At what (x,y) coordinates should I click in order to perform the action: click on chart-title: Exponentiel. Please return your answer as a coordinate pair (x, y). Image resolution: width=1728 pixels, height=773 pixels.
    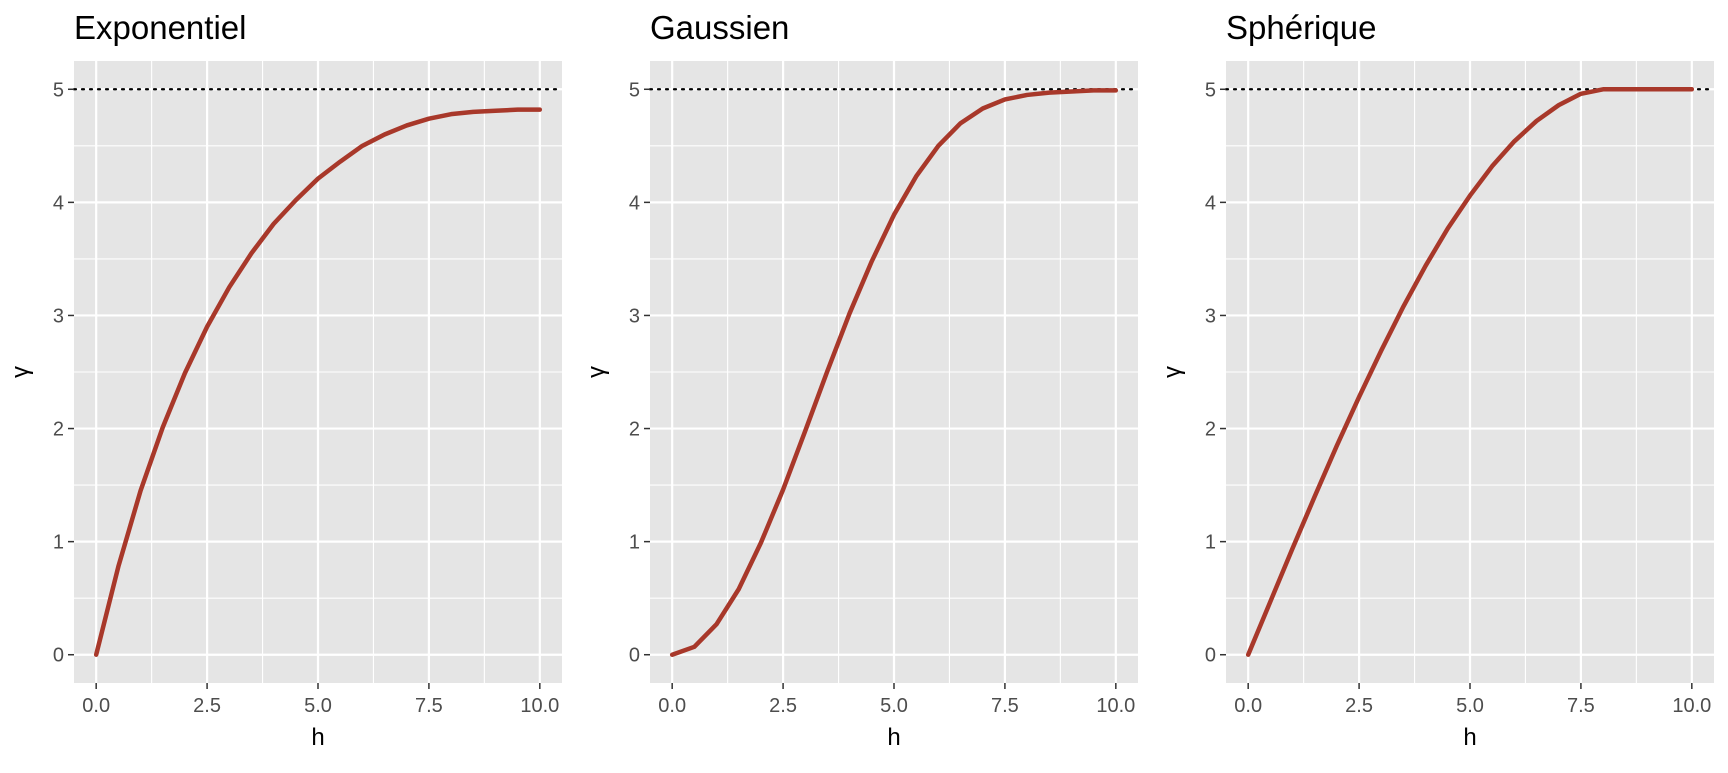
    Looking at the image, I should click on (160, 27).